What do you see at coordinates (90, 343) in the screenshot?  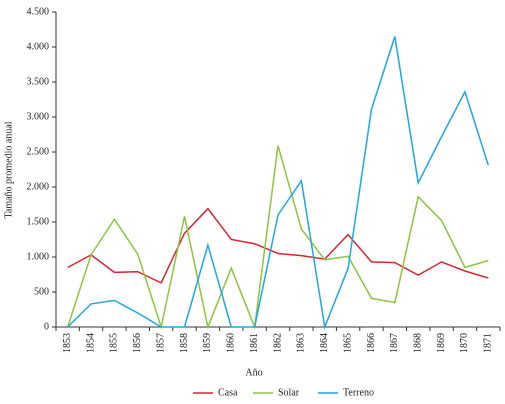 I see `x-tick-label: 1854` at bounding box center [90, 343].